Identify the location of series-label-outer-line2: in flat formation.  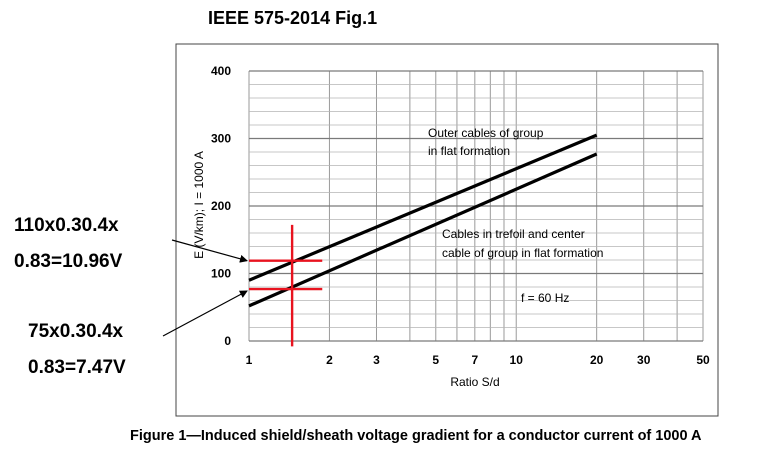
(469, 151).